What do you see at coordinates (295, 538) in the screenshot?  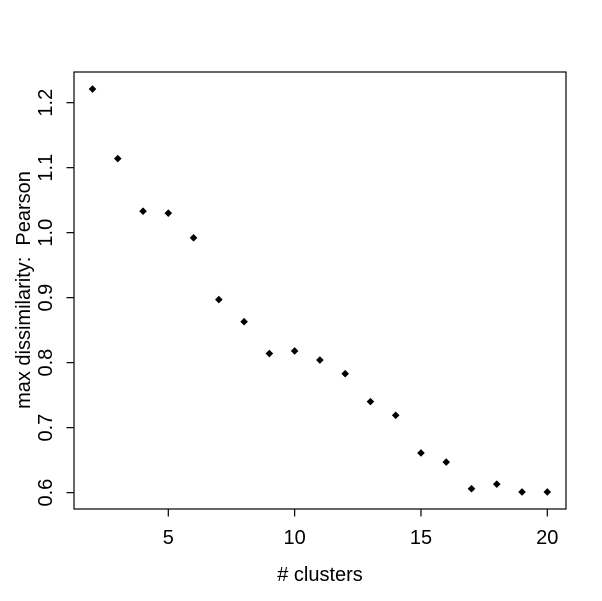 I see `x-tick-label: 10` at bounding box center [295, 538].